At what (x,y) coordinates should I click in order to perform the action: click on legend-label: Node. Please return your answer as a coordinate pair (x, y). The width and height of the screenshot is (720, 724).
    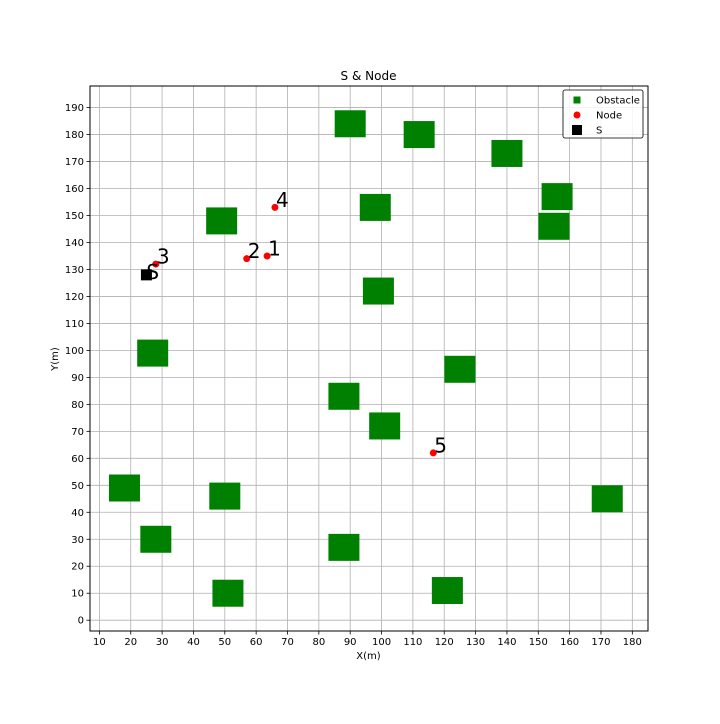
    Looking at the image, I should click on (609, 116).